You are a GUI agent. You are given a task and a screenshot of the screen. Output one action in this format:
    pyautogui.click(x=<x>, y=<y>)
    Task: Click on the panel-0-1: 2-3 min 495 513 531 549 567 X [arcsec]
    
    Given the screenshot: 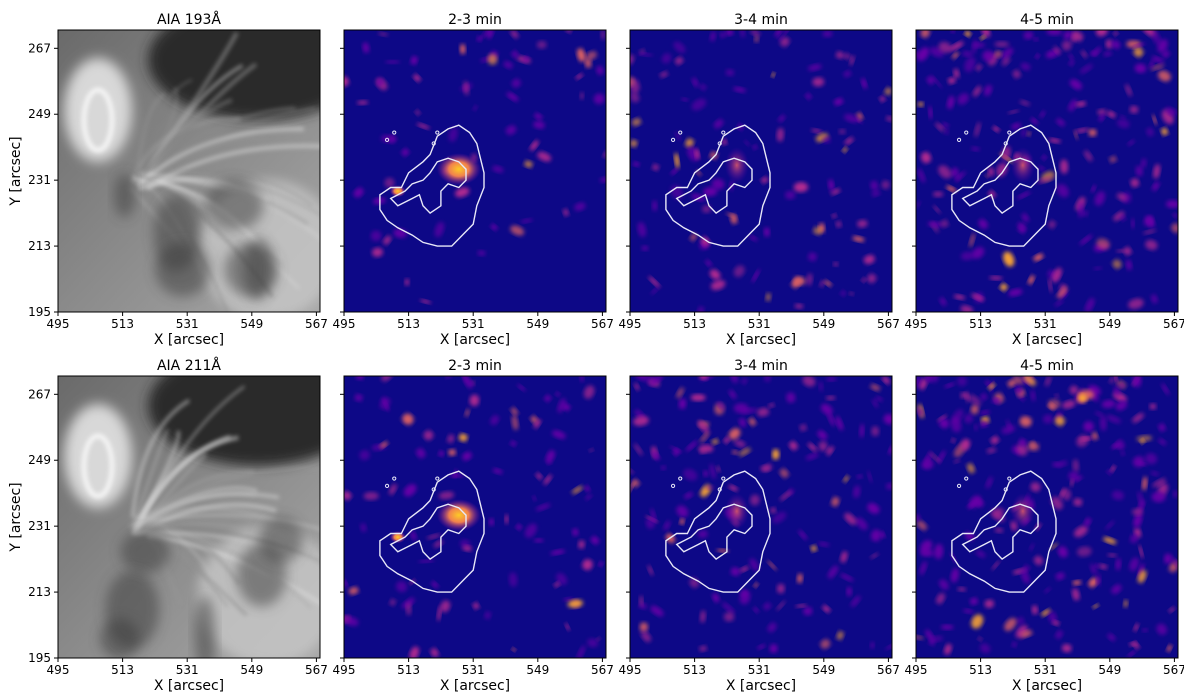 What is the action you would take?
    pyautogui.click(x=473, y=180)
    